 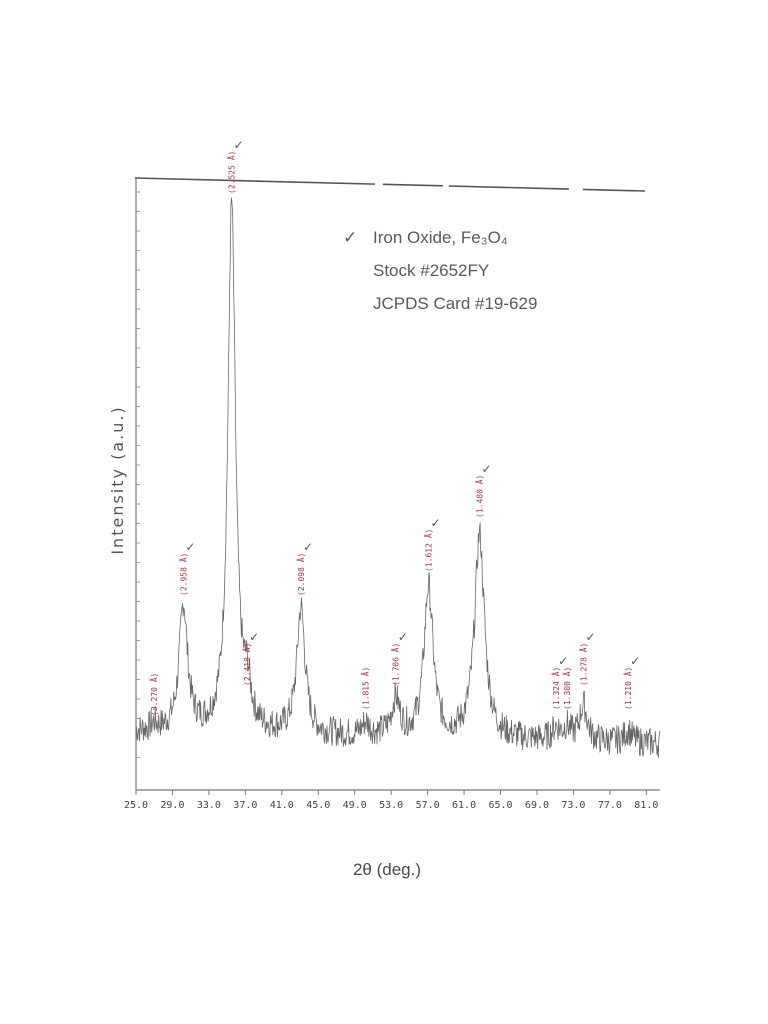 I want to click on x-tick-label: 49.0, so click(x=355, y=805).